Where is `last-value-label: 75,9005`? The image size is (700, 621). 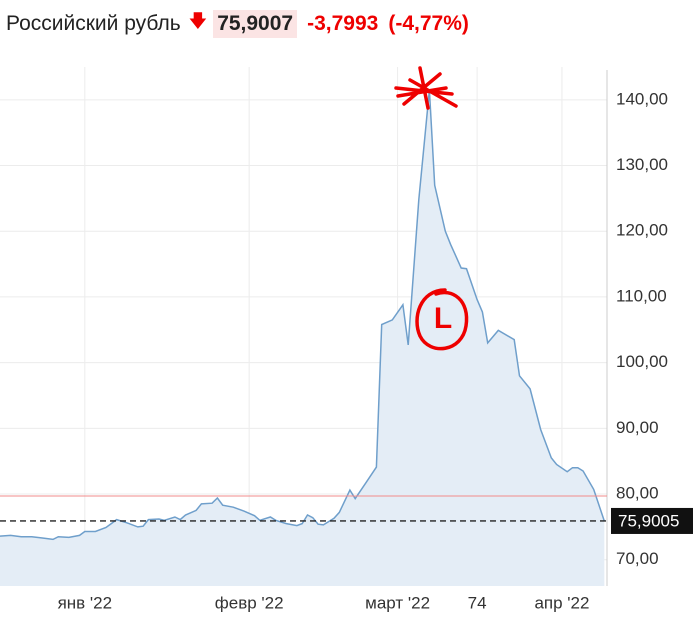 last-value-label: 75,9005 is located at coordinates (648, 520).